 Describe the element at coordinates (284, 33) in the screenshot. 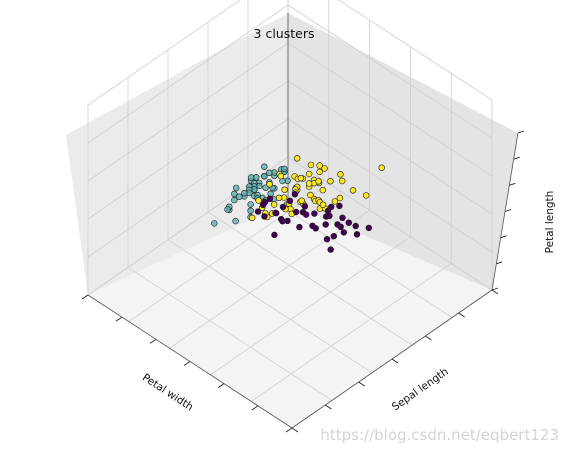

I see `chart-title: 3 clusters` at that location.